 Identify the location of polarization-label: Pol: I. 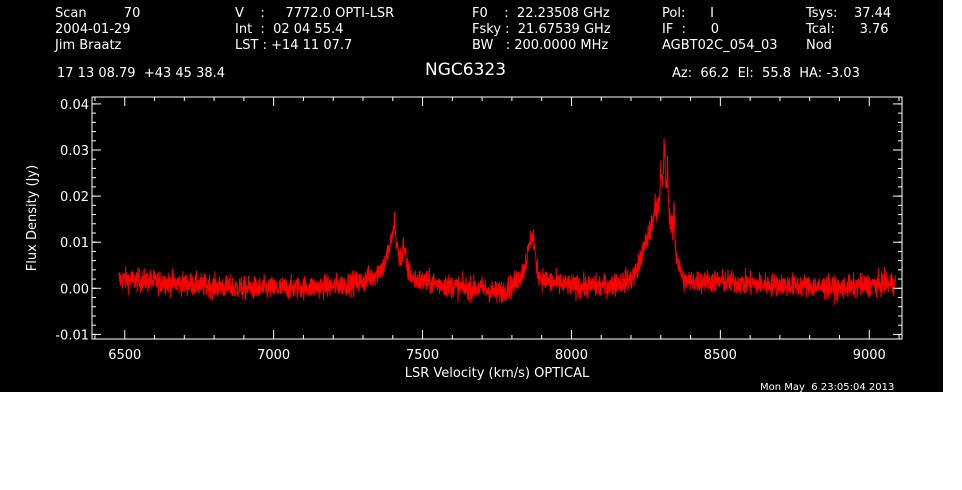
(688, 13).